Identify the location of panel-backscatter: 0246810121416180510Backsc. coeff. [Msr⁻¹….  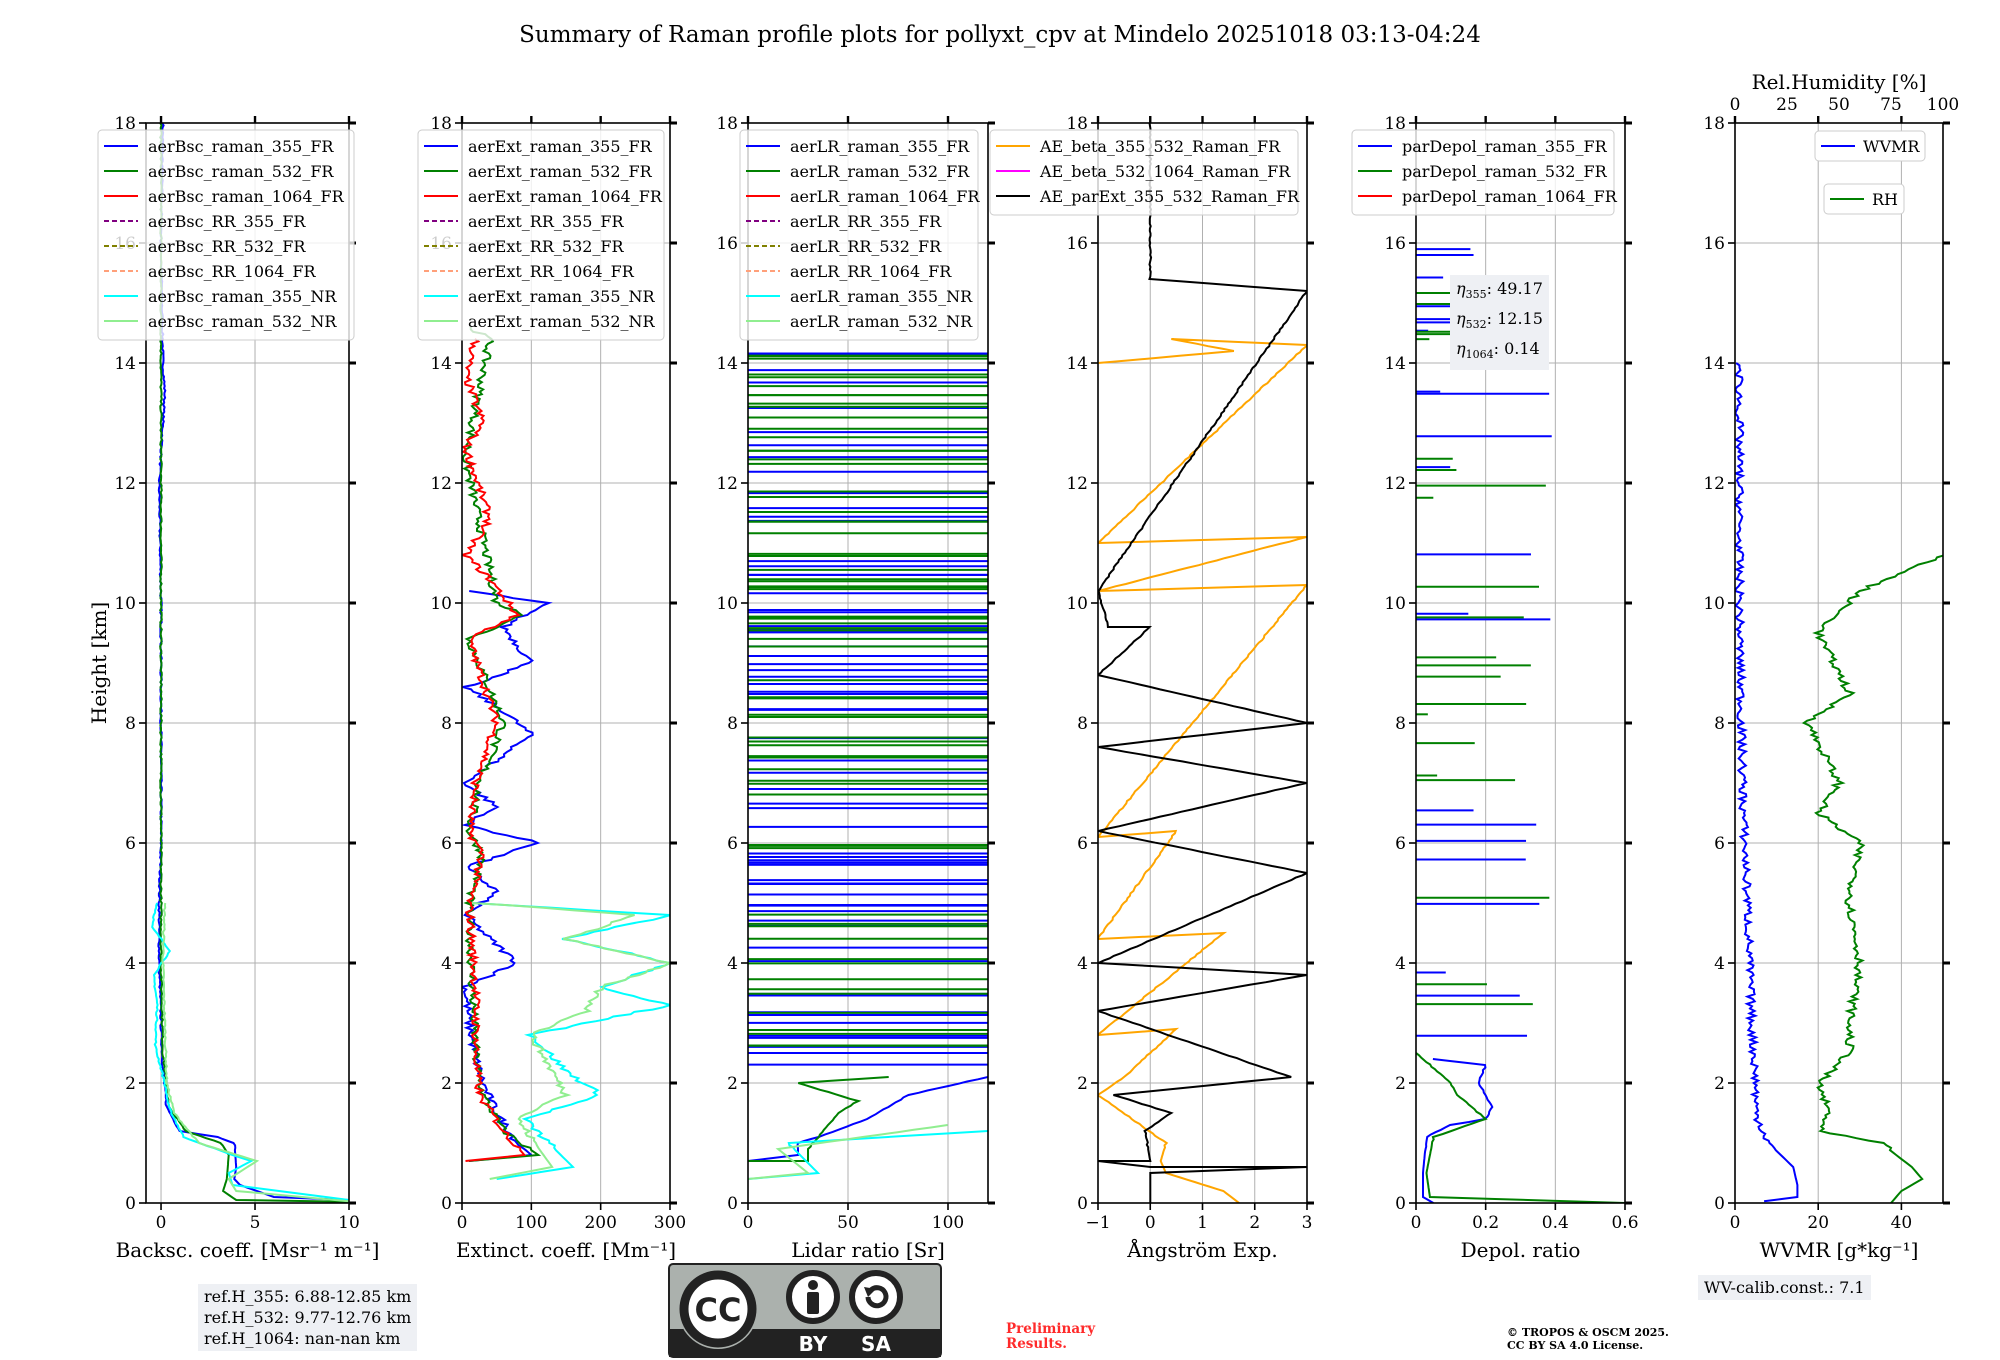
(238, 688).